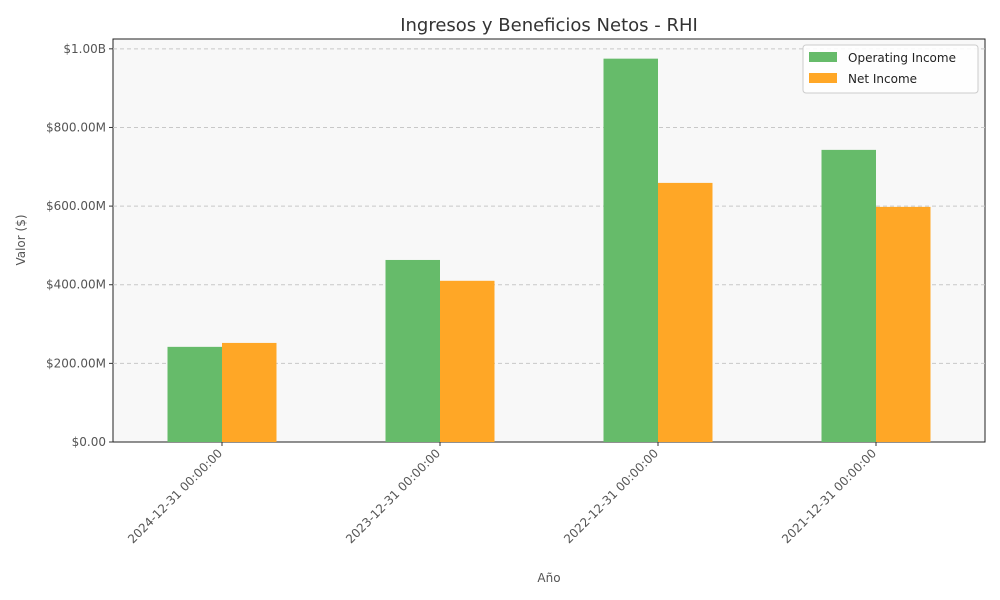  What do you see at coordinates (84, 49) in the screenshot?
I see `y-tick-label: $1.00B` at bounding box center [84, 49].